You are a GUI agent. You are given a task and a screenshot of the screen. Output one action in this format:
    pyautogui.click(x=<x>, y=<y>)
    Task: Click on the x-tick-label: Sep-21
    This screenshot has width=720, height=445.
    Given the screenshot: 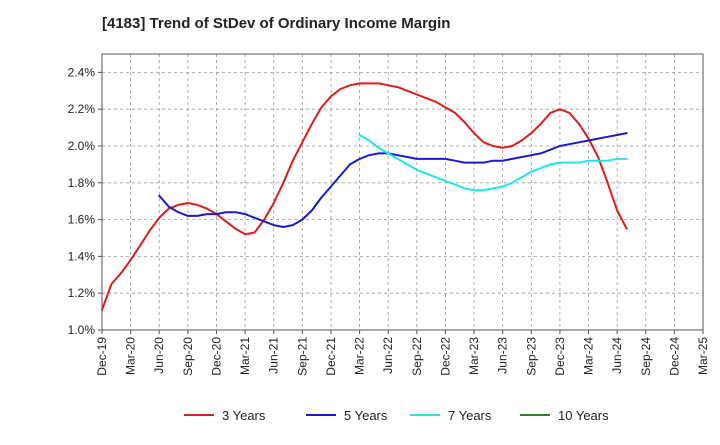 What is the action you would take?
    pyautogui.click(x=302, y=356)
    